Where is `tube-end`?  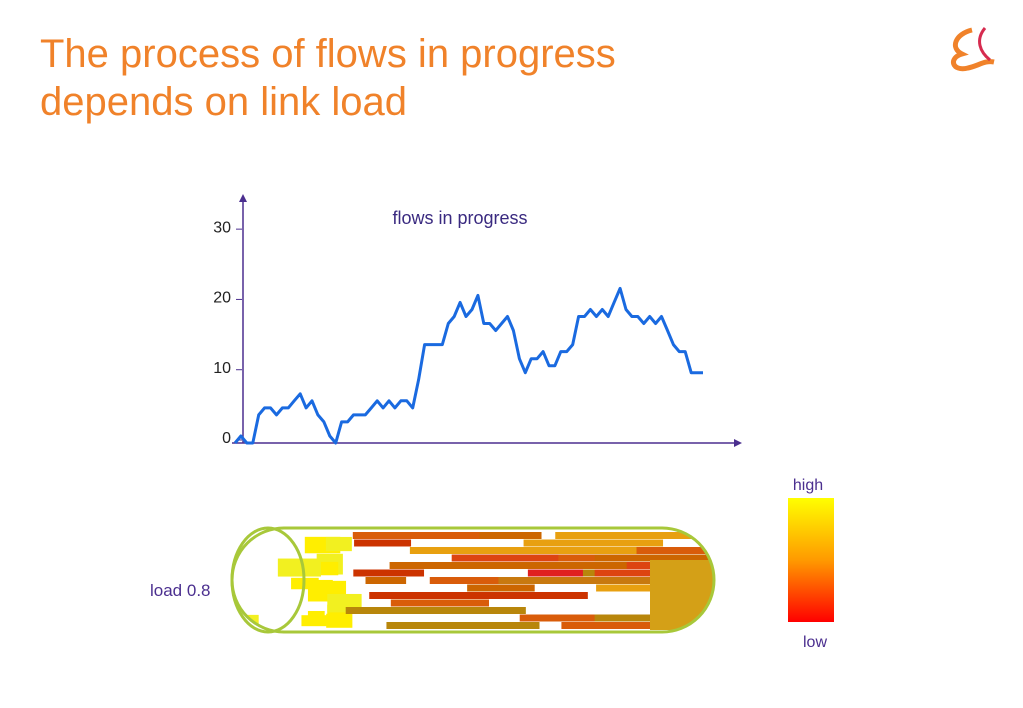
tube-end is located at coordinates (268, 580).